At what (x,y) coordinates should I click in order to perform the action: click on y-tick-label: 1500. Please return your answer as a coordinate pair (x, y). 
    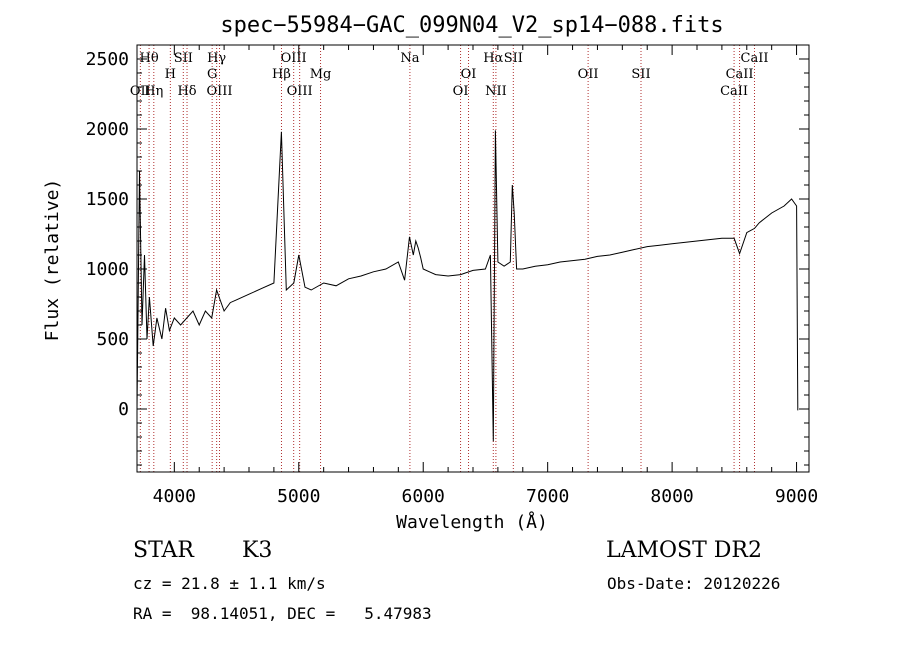
    Looking at the image, I should click on (107, 199).